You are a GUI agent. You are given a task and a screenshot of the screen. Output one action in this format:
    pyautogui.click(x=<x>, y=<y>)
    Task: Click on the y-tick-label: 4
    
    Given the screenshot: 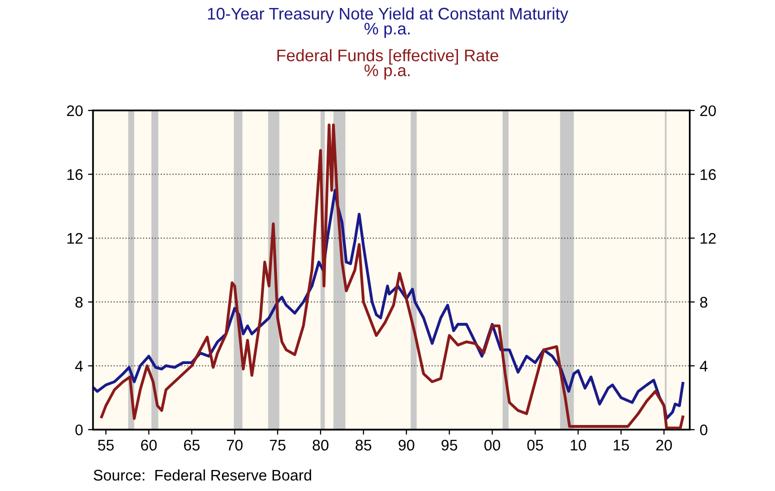 What is the action you would take?
    pyautogui.click(x=79, y=366)
    